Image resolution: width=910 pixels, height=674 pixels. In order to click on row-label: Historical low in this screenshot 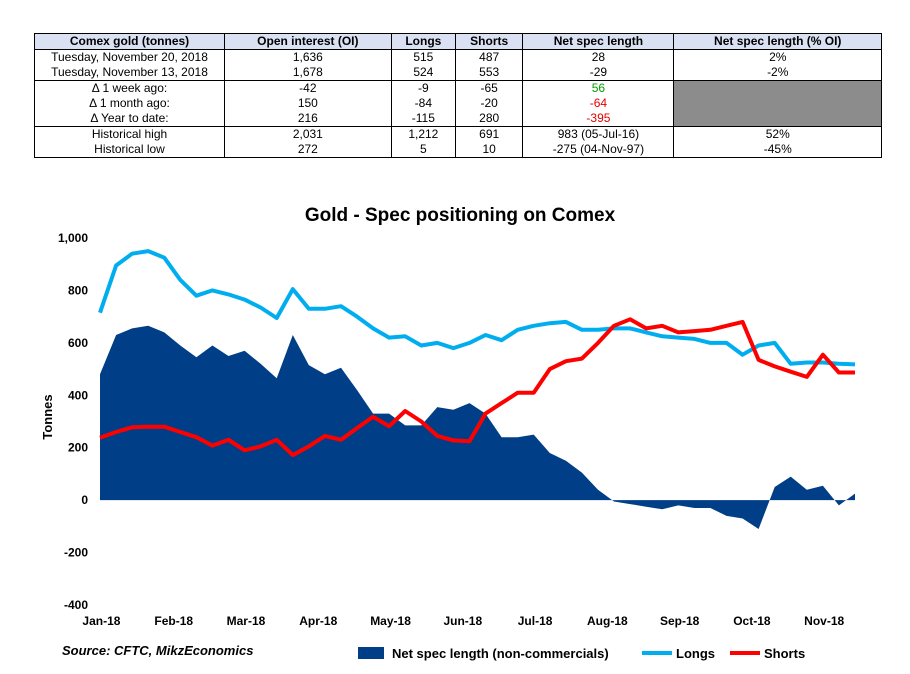, I will do `click(129, 150)`.